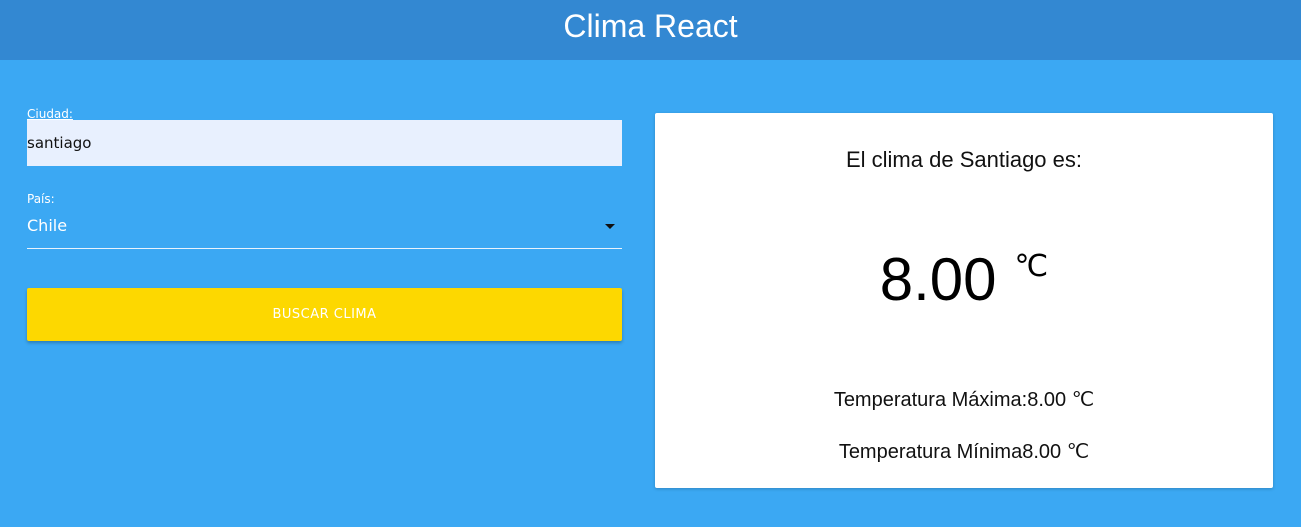 The width and height of the screenshot is (1301, 527). What do you see at coordinates (930, 400) in the screenshot?
I see `max-temperature-label: Temperatura Máxima:` at bounding box center [930, 400].